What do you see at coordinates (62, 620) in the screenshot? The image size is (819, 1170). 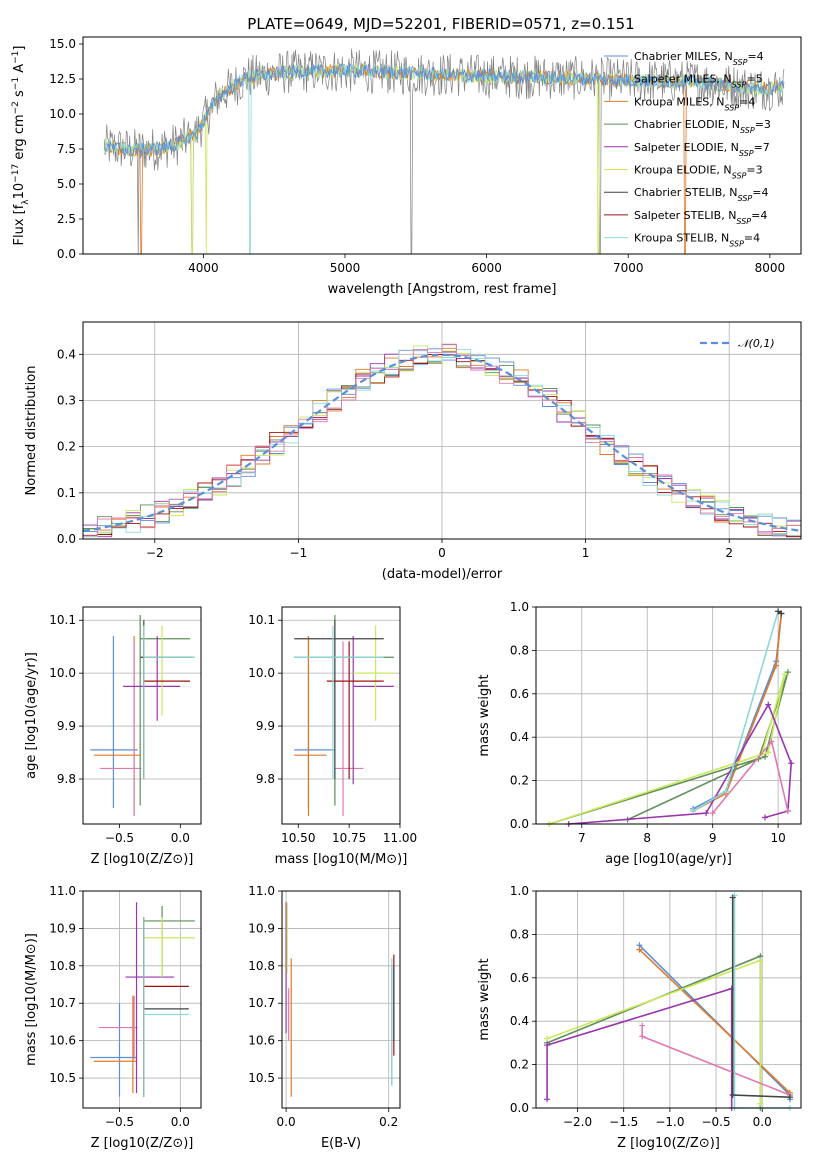 I see `y-tick-label: 10.1` at bounding box center [62, 620].